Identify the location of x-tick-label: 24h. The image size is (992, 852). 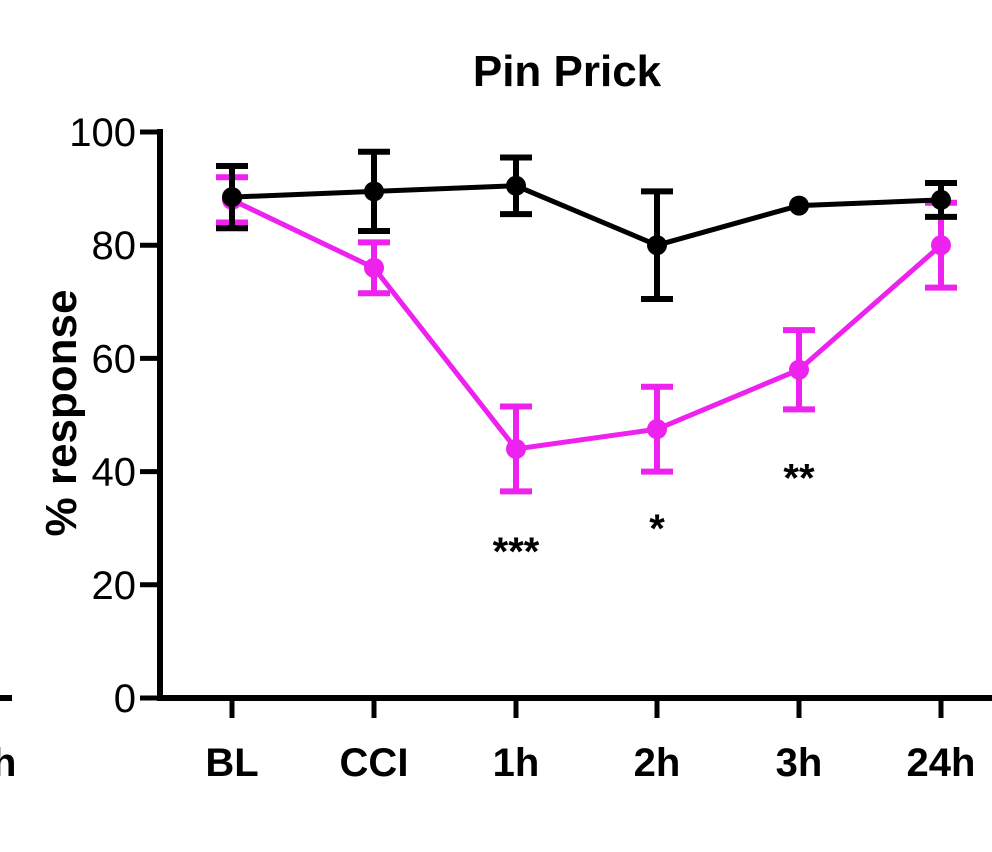
(941, 763).